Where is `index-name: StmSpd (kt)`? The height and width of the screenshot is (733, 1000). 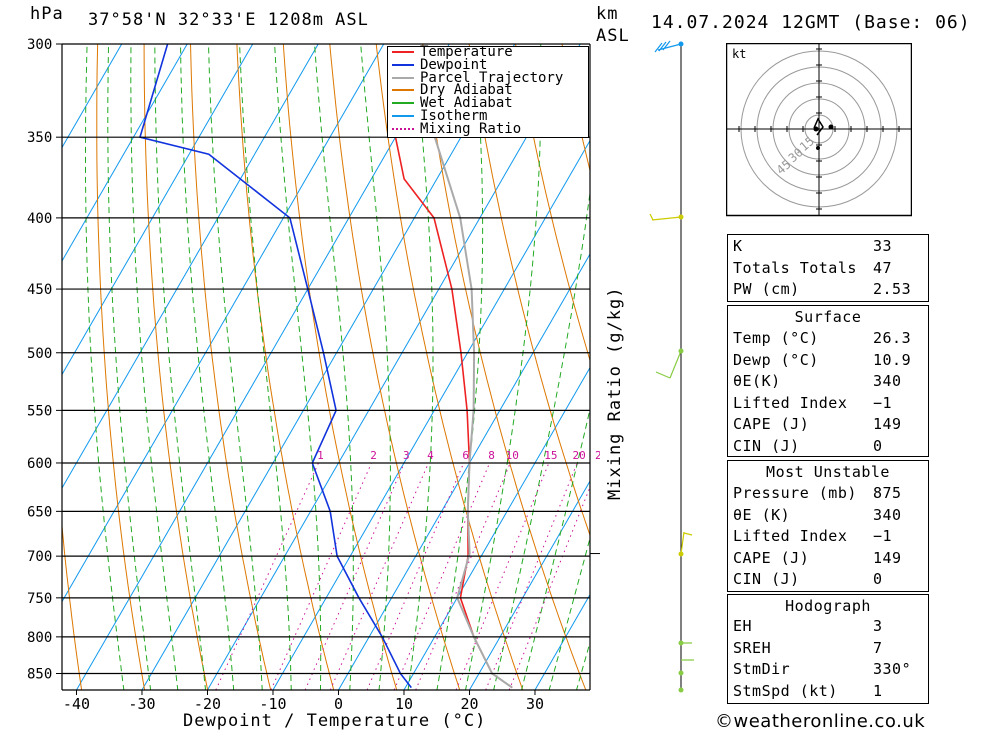 index-name: StmSpd (kt) is located at coordinates (785, 690).